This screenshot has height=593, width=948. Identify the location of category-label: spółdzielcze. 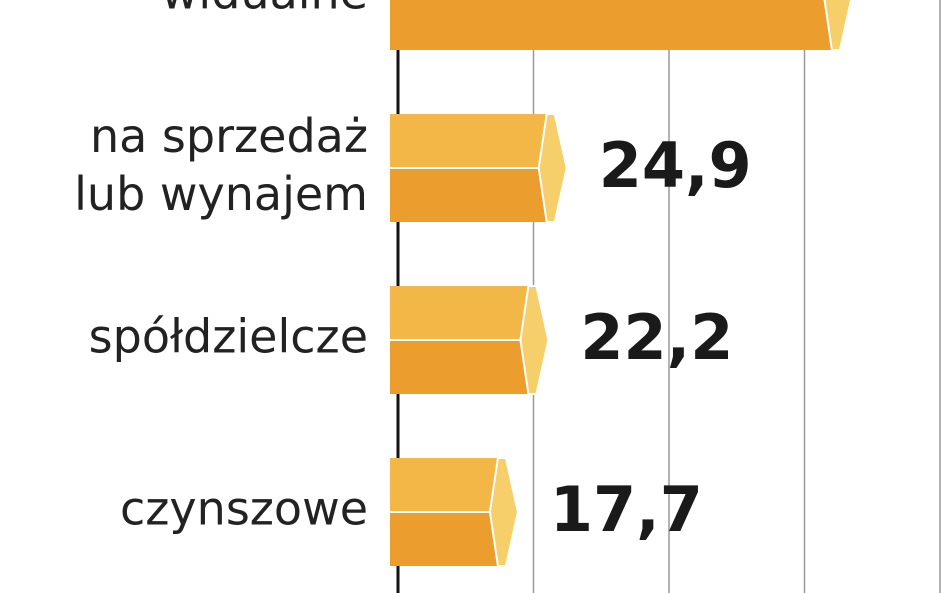
(228, 337).